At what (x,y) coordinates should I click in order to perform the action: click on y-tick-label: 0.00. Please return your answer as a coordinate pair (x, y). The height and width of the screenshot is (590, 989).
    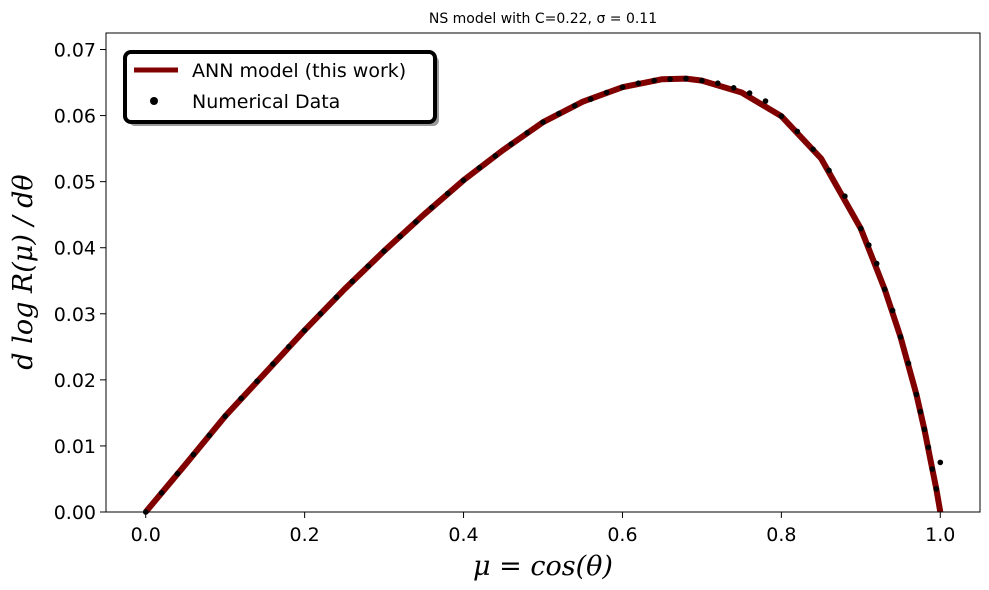
    Looking at the image, I should click on (75, 513).